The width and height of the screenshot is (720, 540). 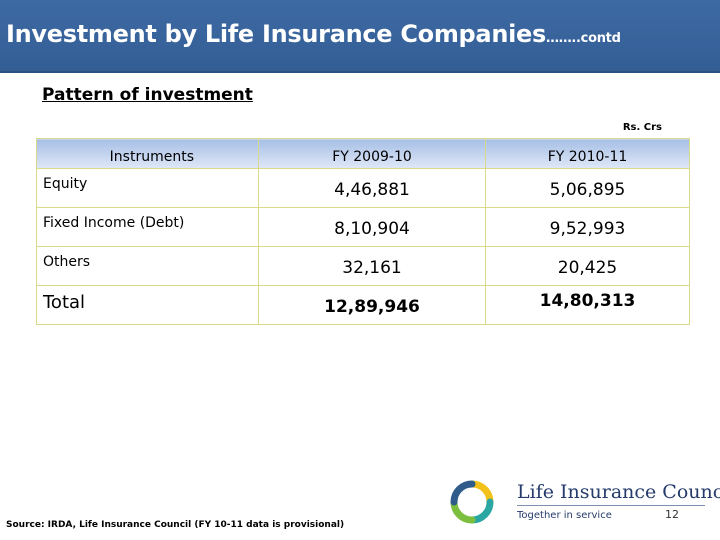 What do you see at coordinates (372, 227) in the screenshot?
I see `cell-fixed-income-fy2009: 8,10,904` at bounding box center [372, 227].